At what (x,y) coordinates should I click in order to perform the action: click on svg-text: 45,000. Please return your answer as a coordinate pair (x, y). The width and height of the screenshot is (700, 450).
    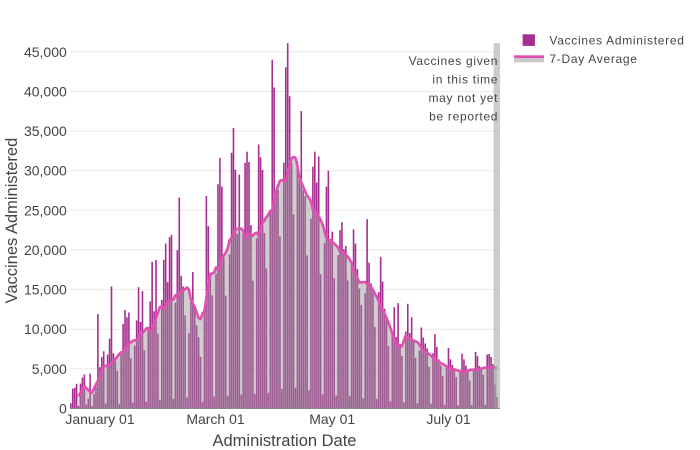
    Looking at the image, I should click on (45, 52).